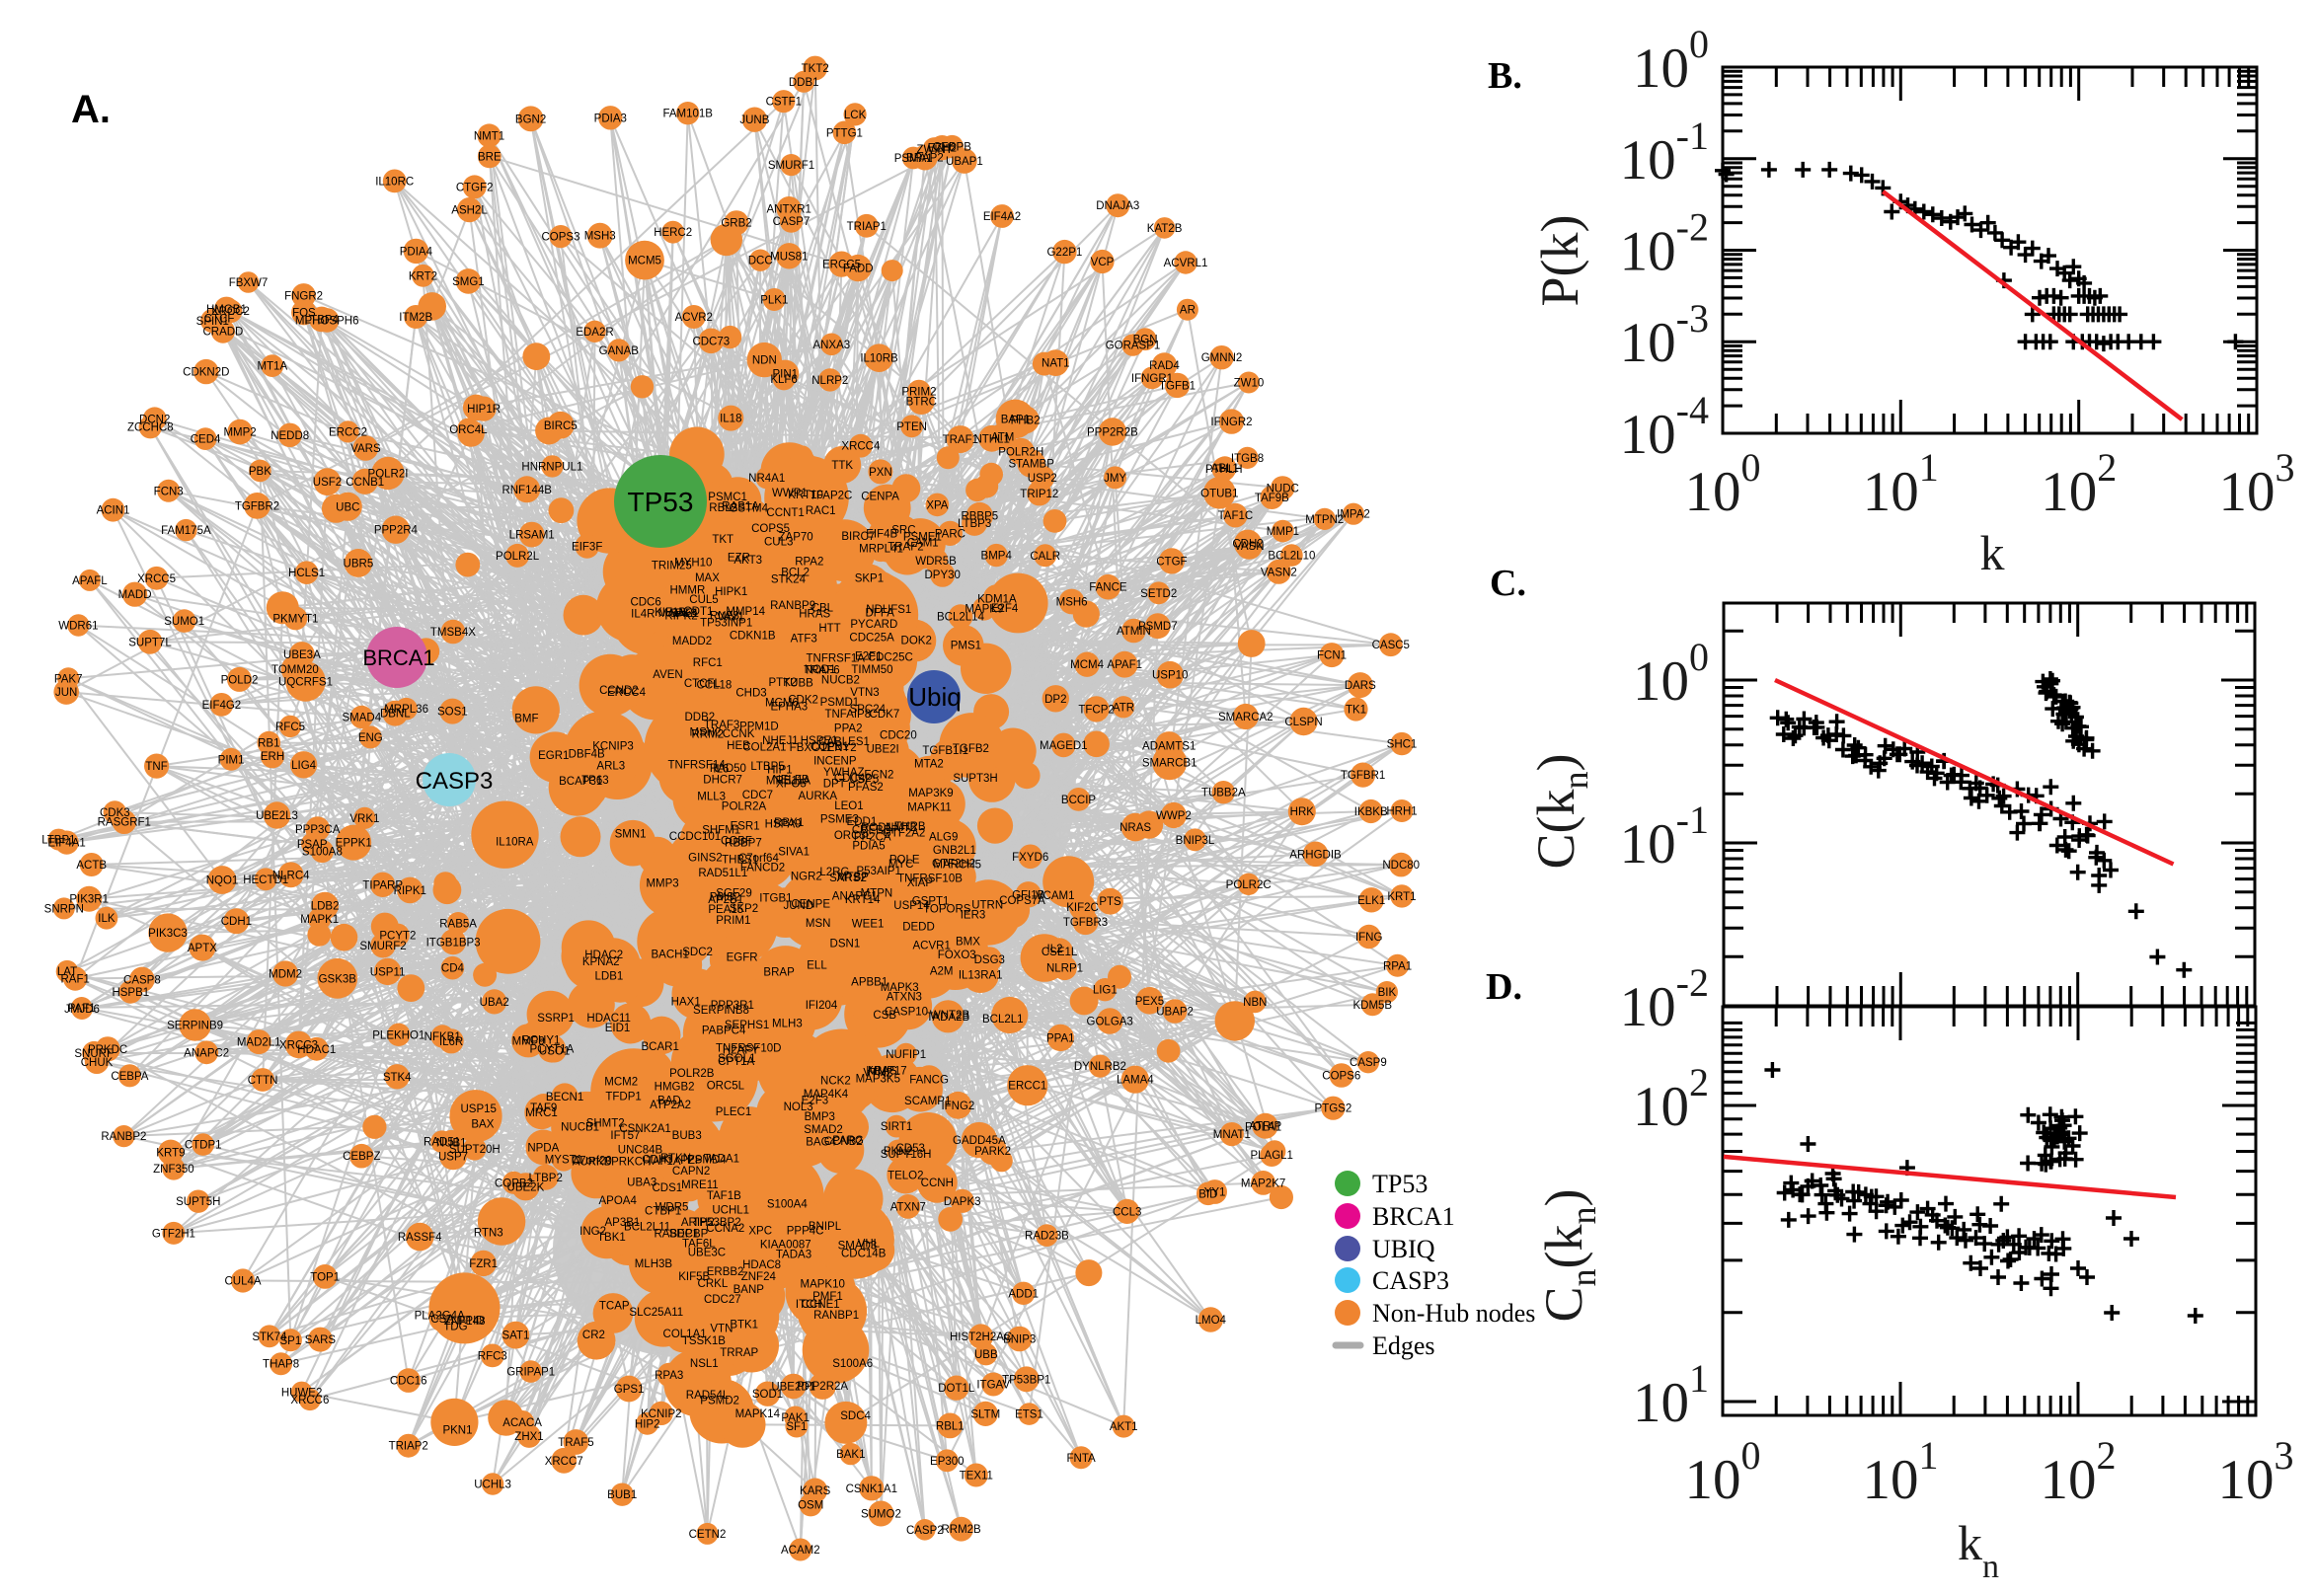 This screenshot has width=2316, height=1596. I want to click on svg-text: TKT, so click(722, 540).